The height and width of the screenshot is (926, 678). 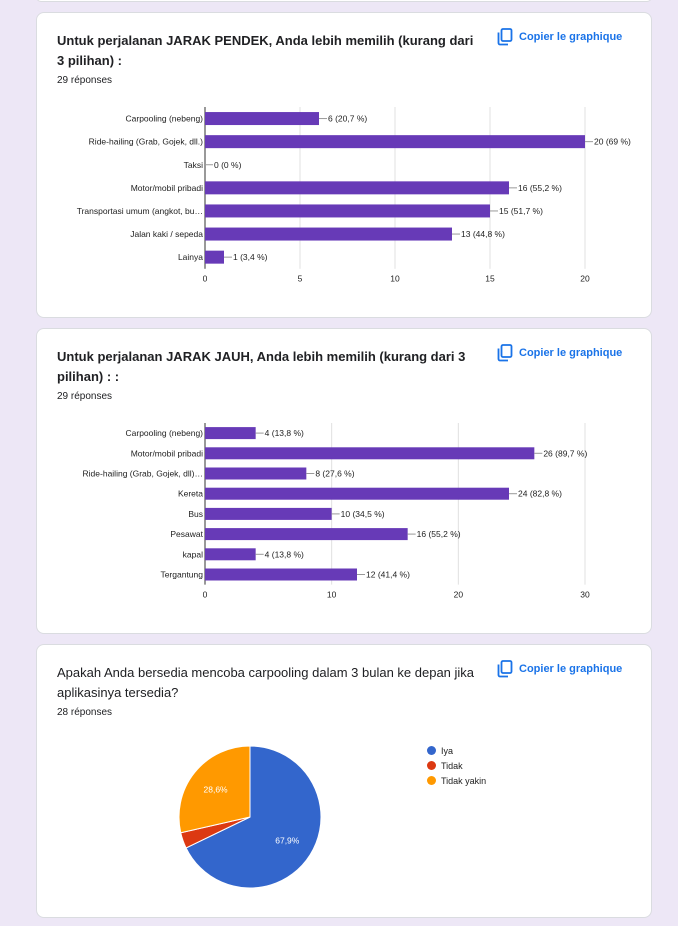 I want to click on data-label: 15 (51,7 %), so click(x=521, y=211).